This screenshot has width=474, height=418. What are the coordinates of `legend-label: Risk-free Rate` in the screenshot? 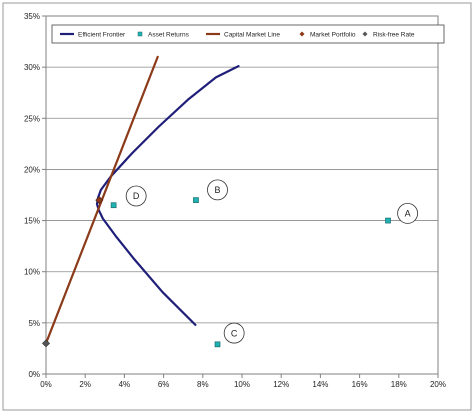 It's located at (394, 34).